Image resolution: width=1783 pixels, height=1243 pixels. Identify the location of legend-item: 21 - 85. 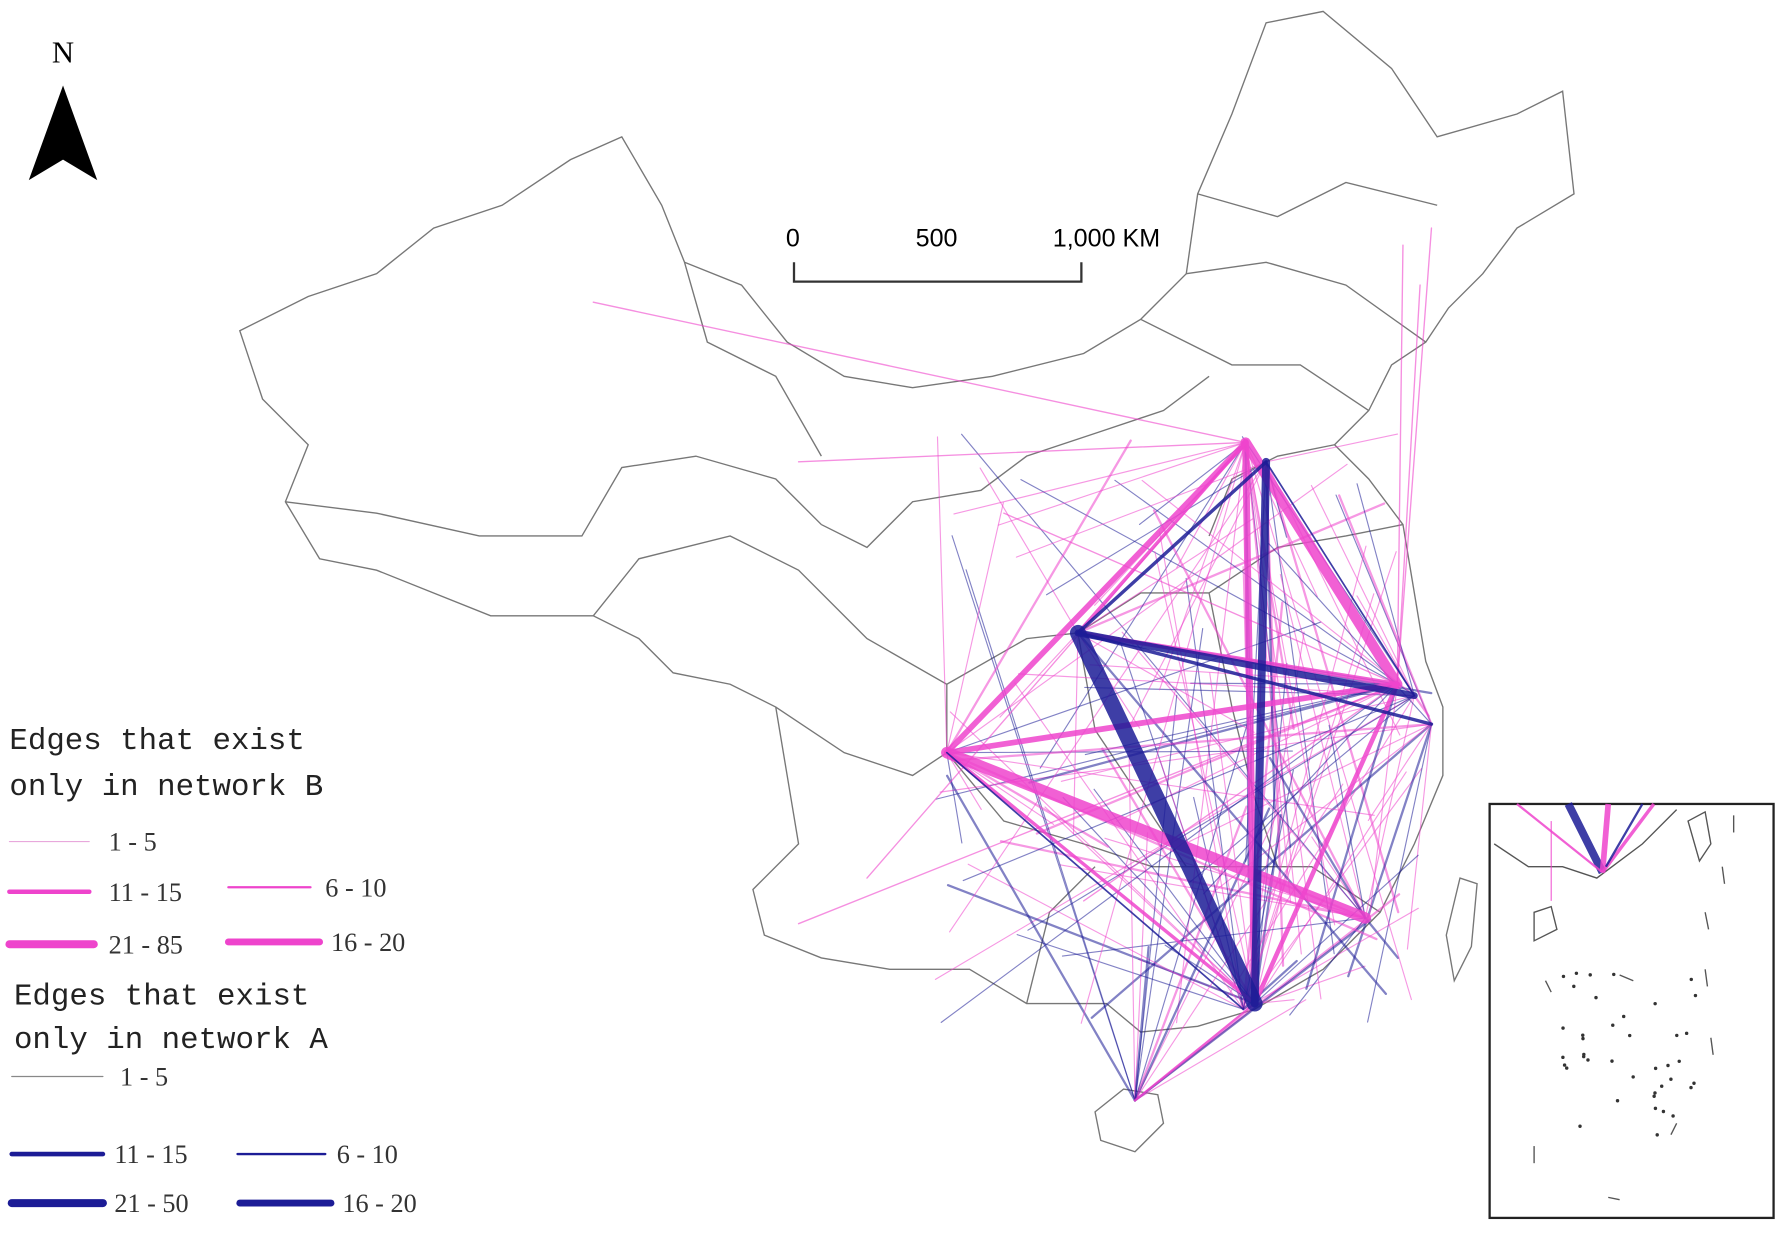
(146, 944).